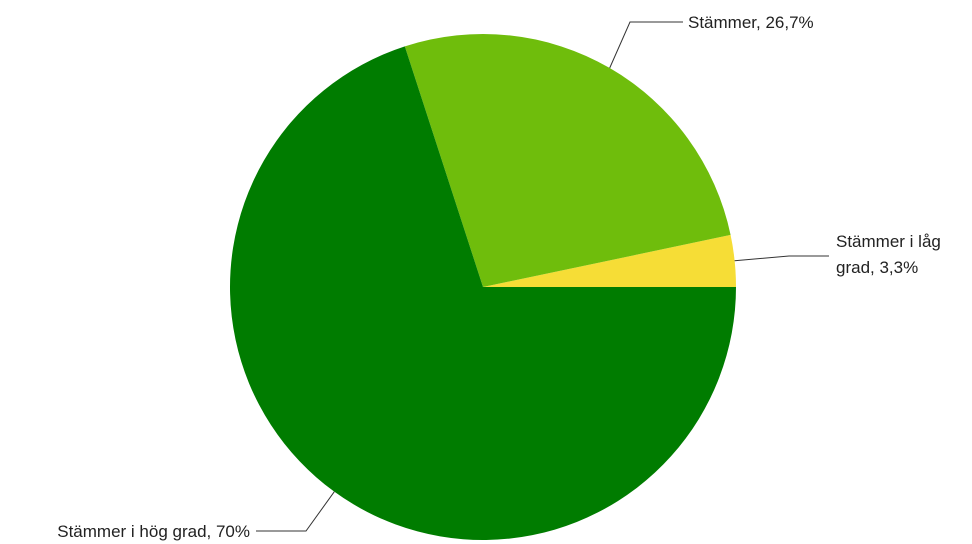  I want to click on slice-label: Stämmer i hög grad, 70%, so click(153, 531).